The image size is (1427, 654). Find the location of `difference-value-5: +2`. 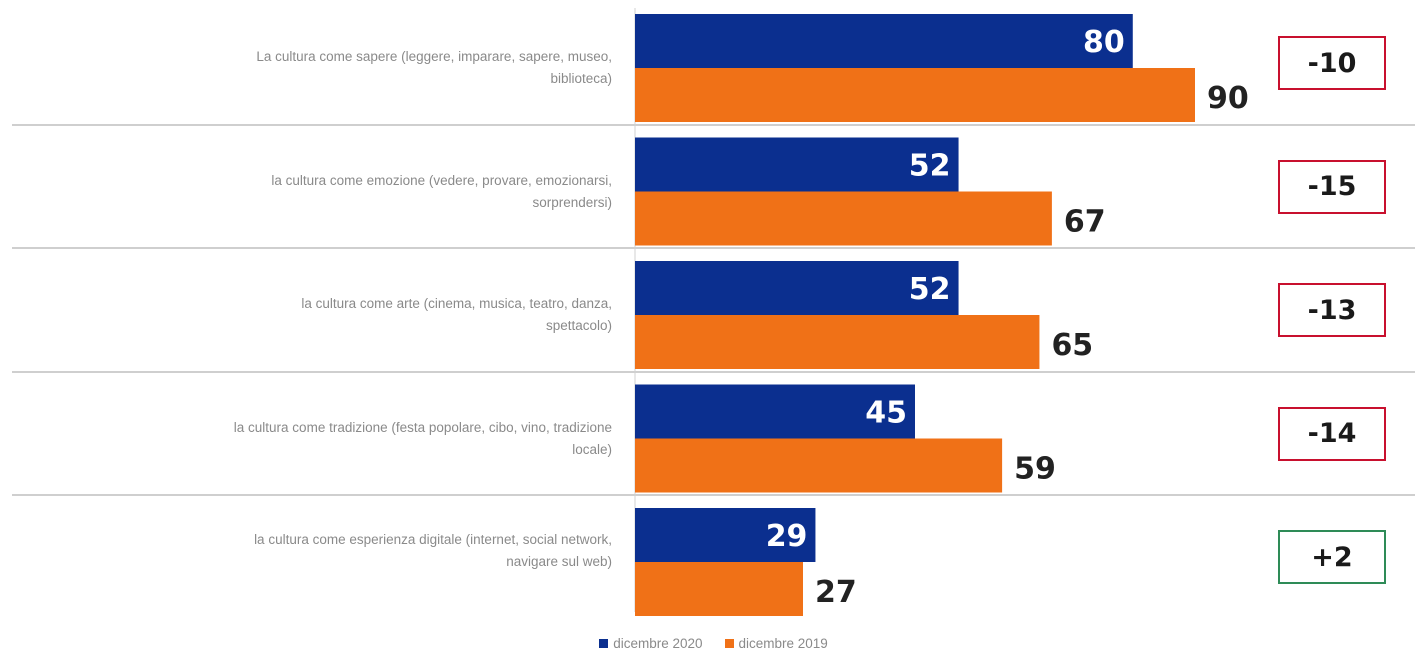

difference-value-5: +2 is located at coordinates (1332, 557).